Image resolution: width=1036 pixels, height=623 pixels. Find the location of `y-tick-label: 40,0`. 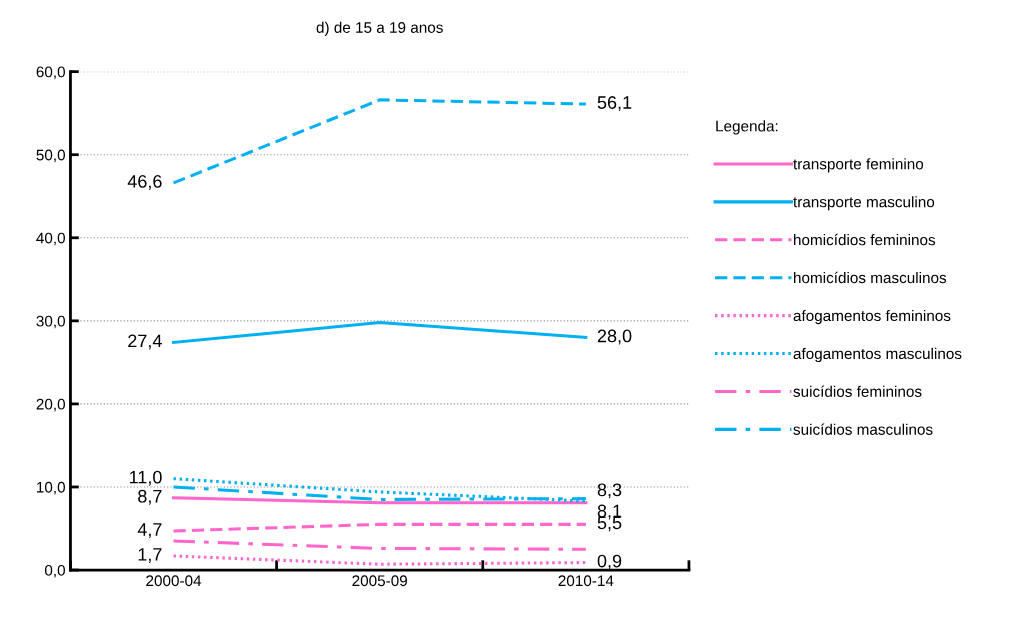

y-tick-label: 40,0 is located at coordinates (50, 239).